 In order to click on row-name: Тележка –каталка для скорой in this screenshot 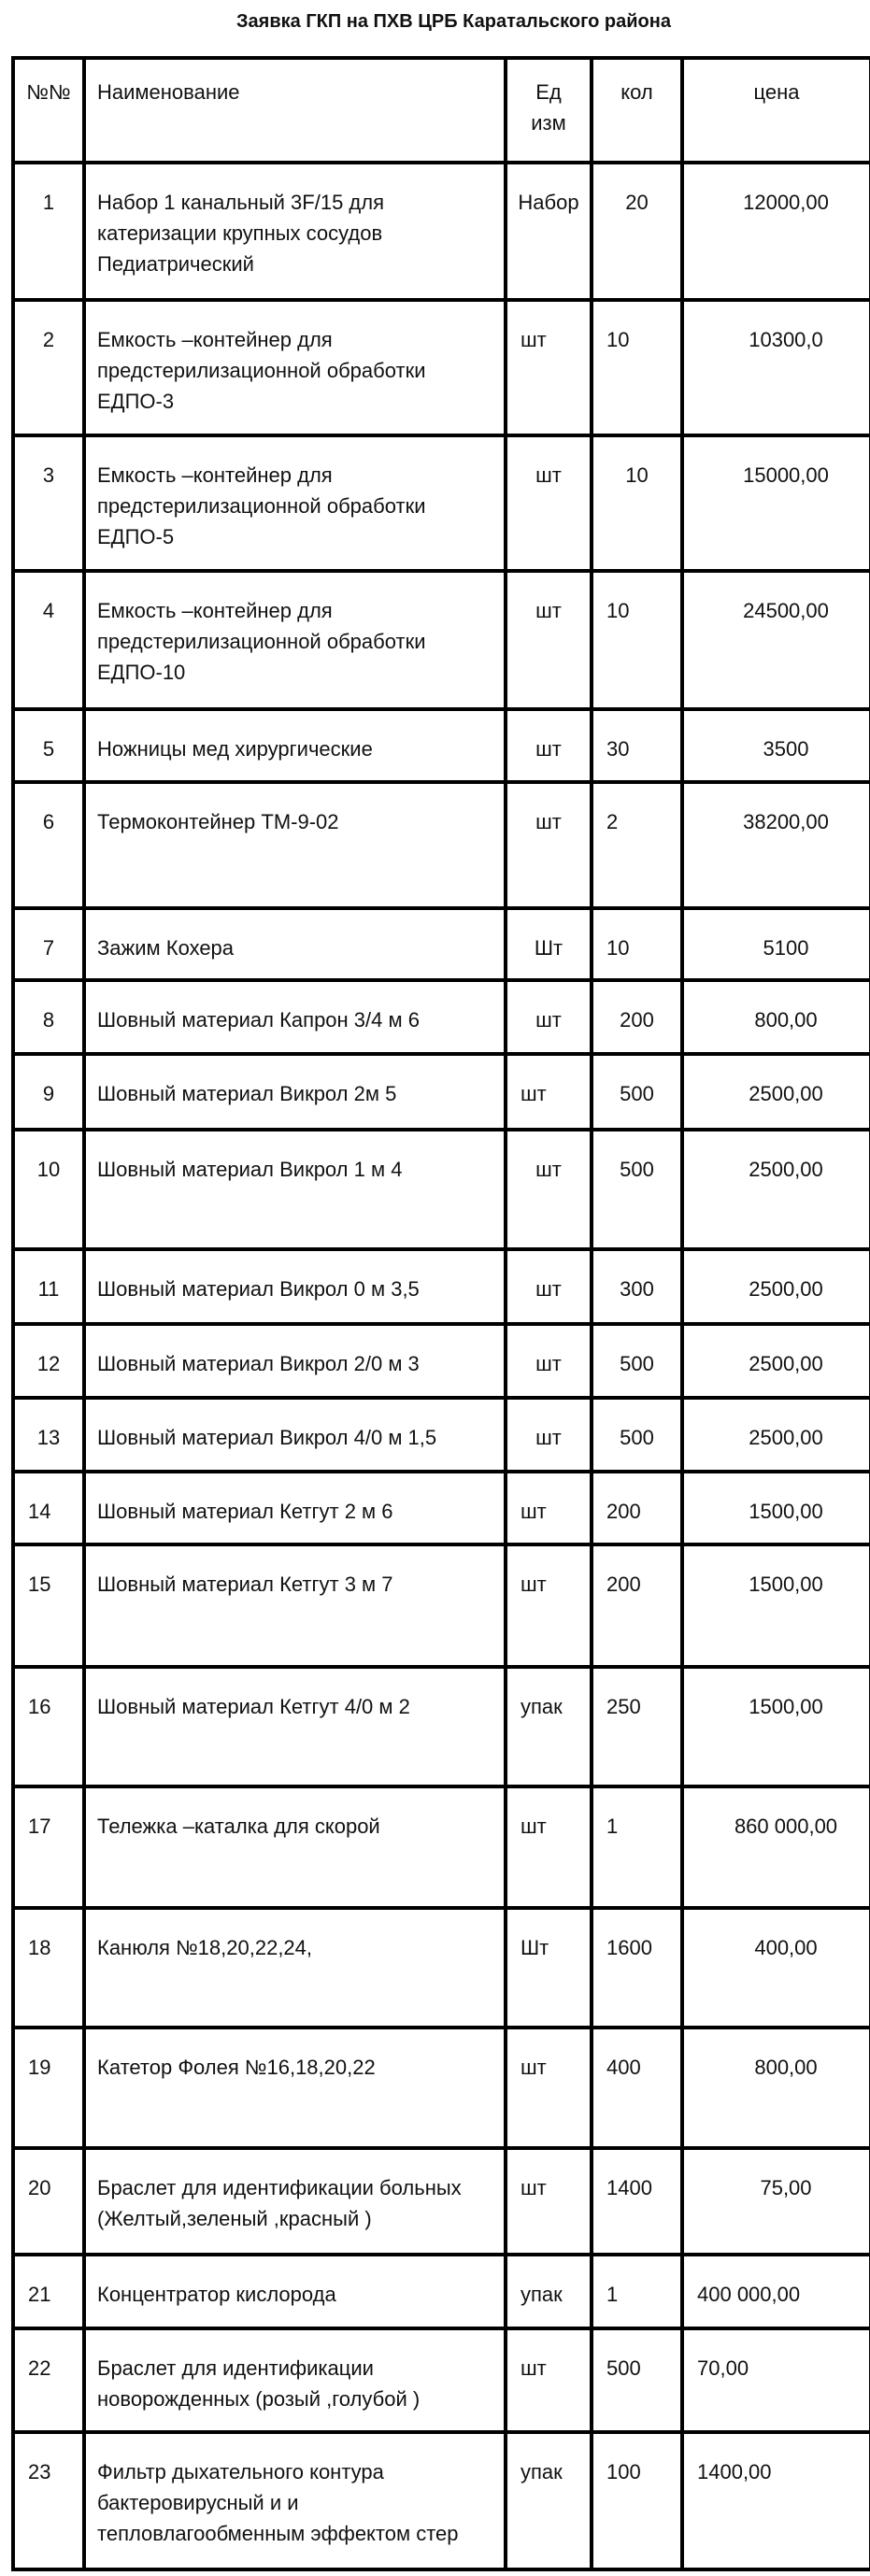, I will do `click(295, 1848)`.